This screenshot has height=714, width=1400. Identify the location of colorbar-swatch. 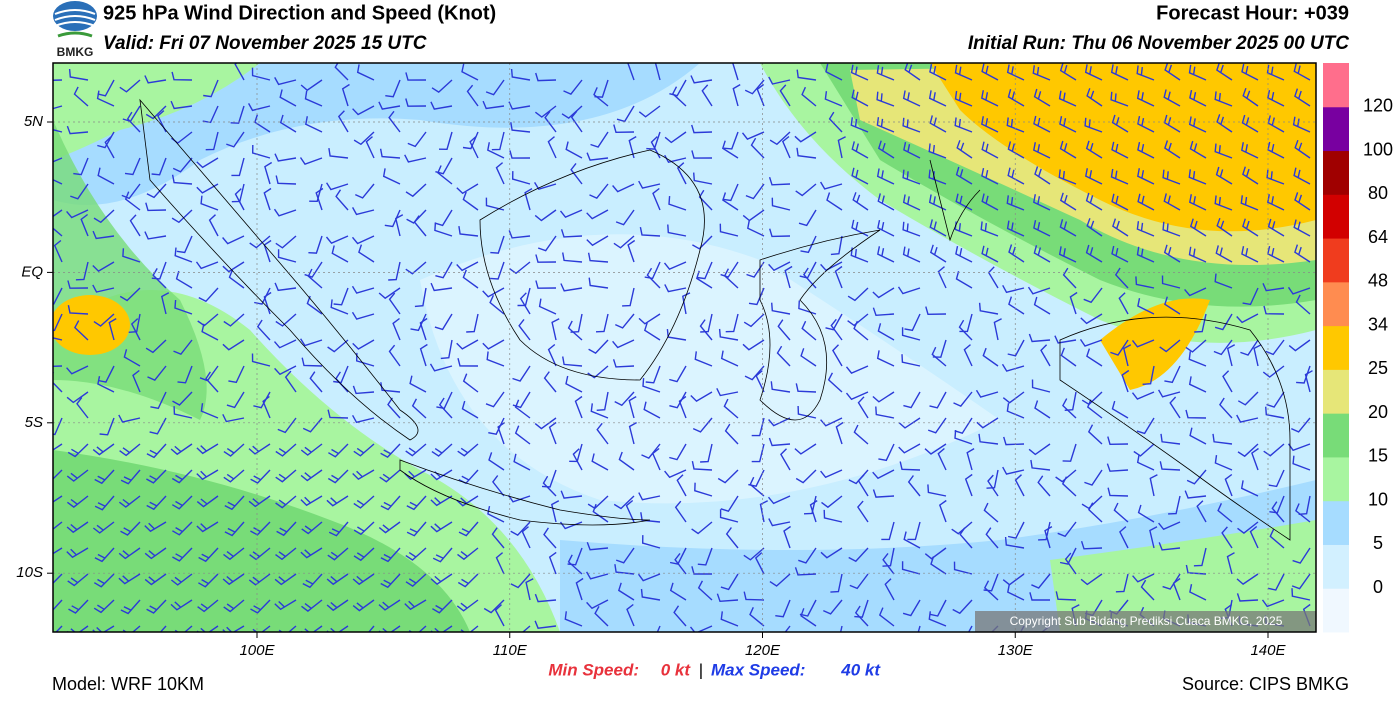
(1336, 391).